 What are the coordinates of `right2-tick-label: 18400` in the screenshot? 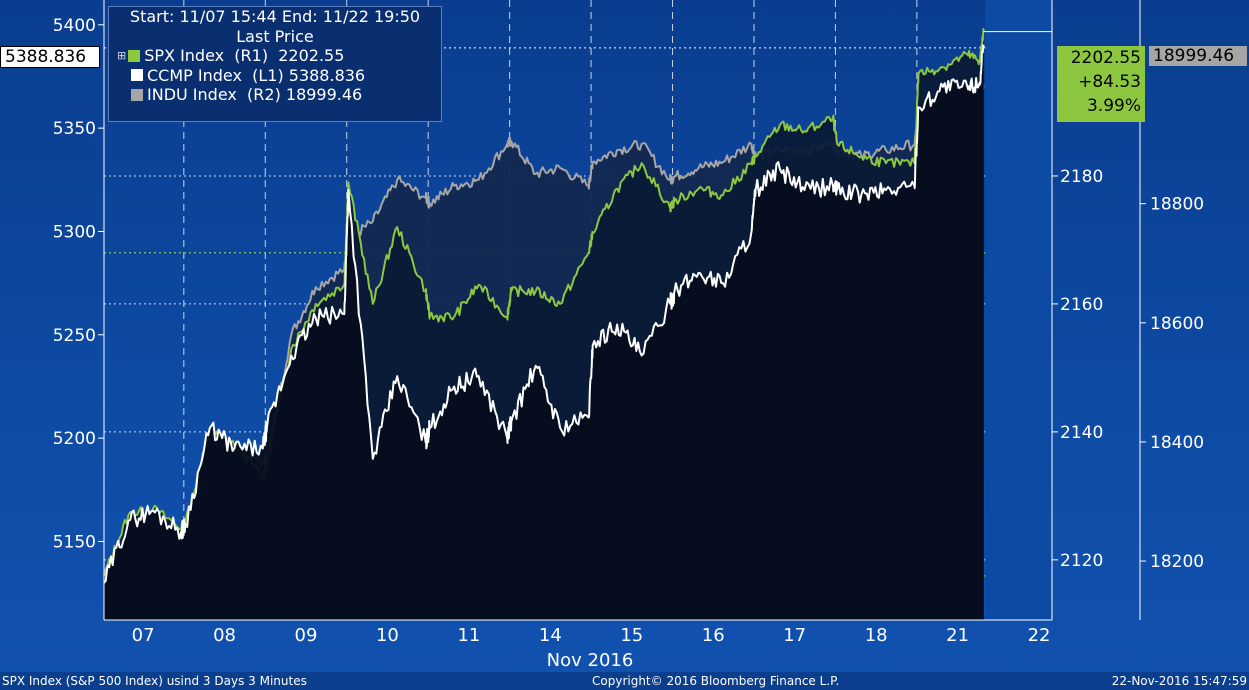 It's located at (1177, 443).